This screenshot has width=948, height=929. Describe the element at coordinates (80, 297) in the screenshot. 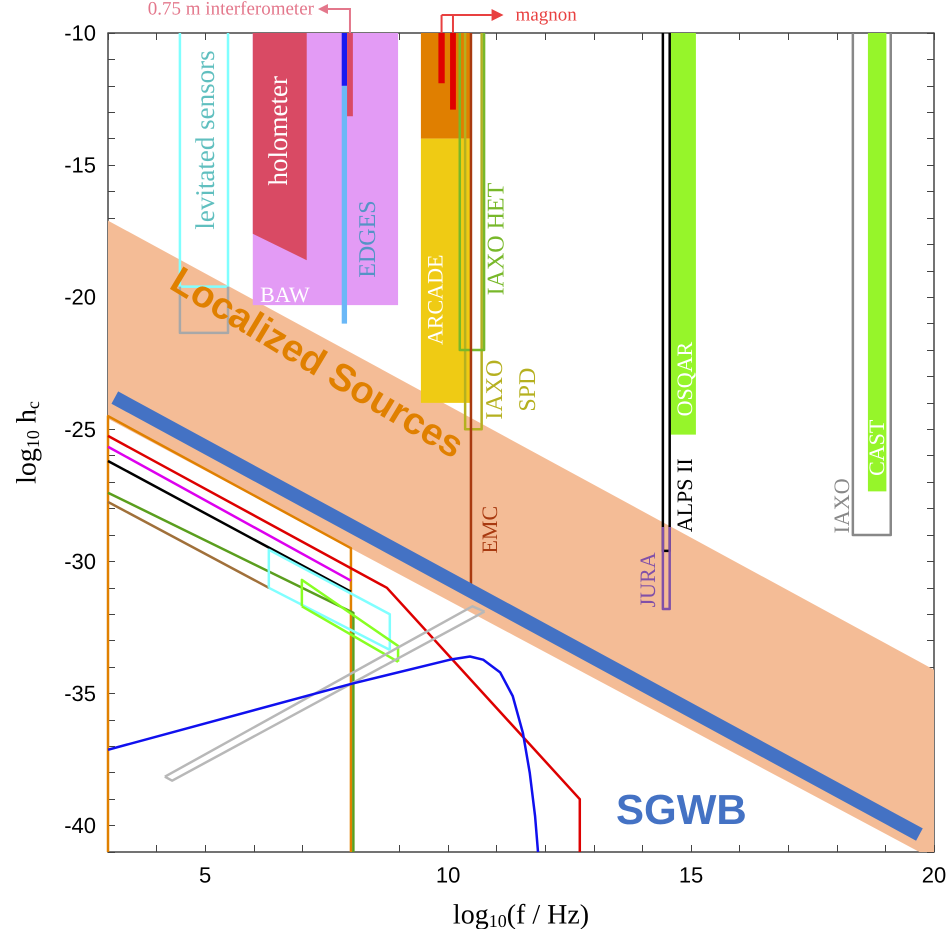

I see `y-tick-label: -20` at that location.